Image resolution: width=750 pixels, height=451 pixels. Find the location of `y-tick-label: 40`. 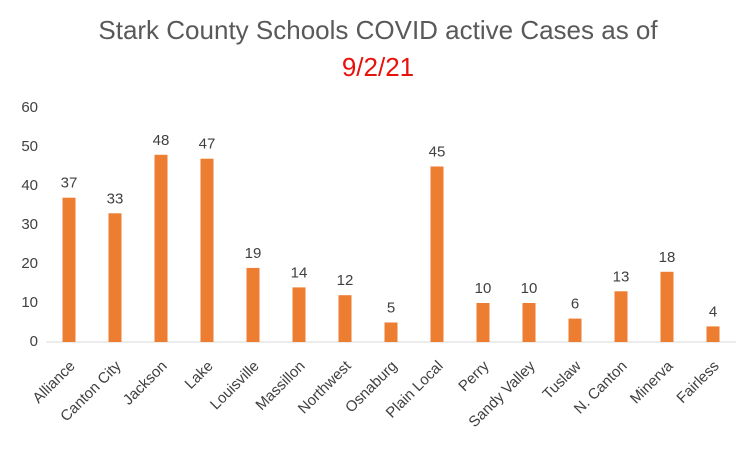

y-tick-label: 40 is located at coordinates (29, 185).